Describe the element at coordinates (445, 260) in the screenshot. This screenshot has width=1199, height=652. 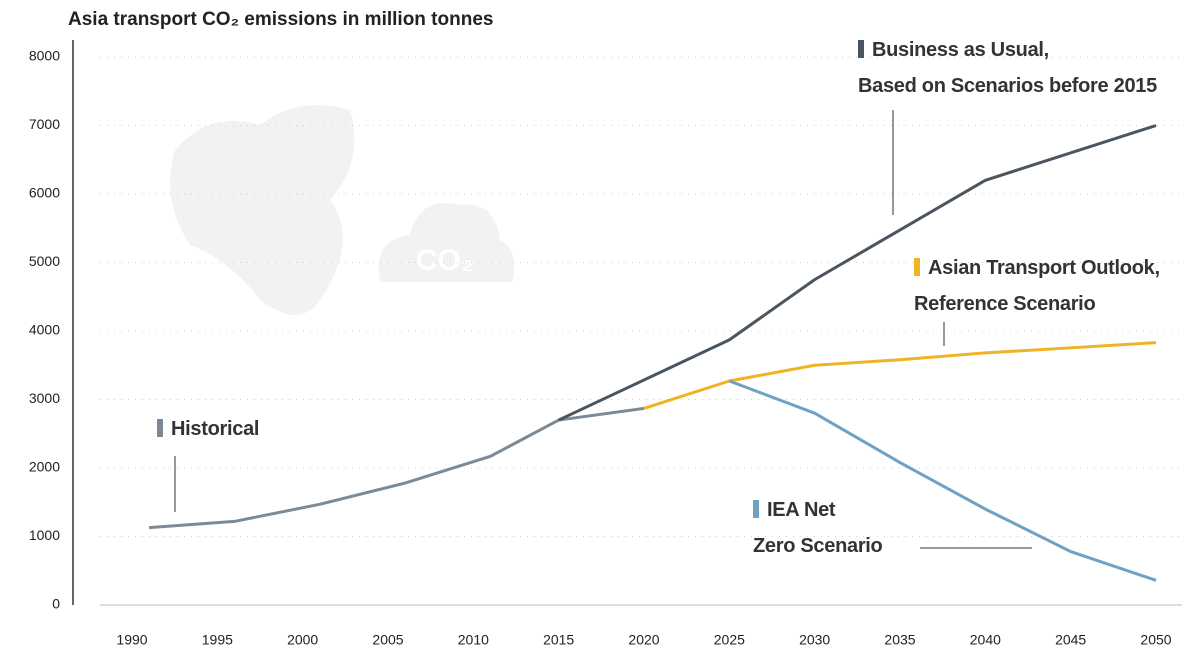
I see `watermark-text: CO₂` at that location.